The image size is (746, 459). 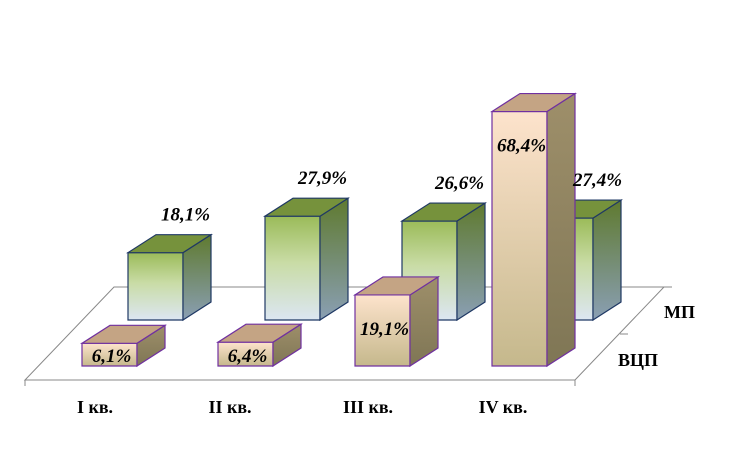 I want to click on data-label: 6,4%, so click(x=248, y=356).